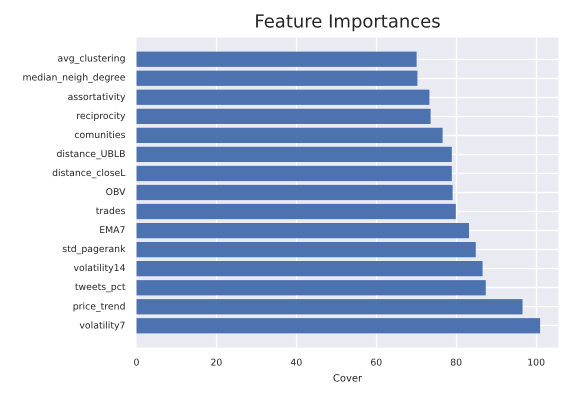 The image size is (576, 396). Describe the element at coordinates (94, 250) in the screenshot. I see `y-tick-label: std_pagerank` at that location.